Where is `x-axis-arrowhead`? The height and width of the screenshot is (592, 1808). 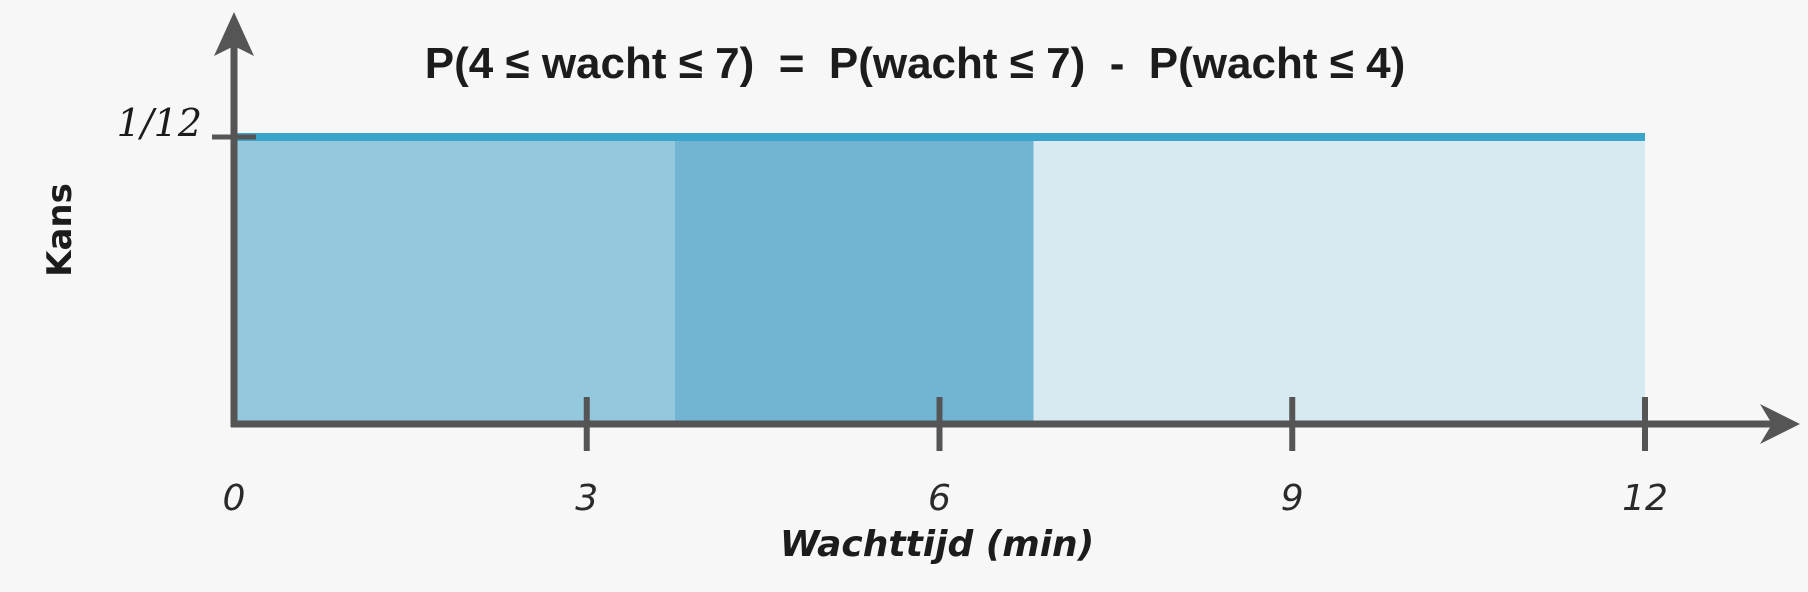
x-axis-arrowhead is located at coordinates (1780, 424).